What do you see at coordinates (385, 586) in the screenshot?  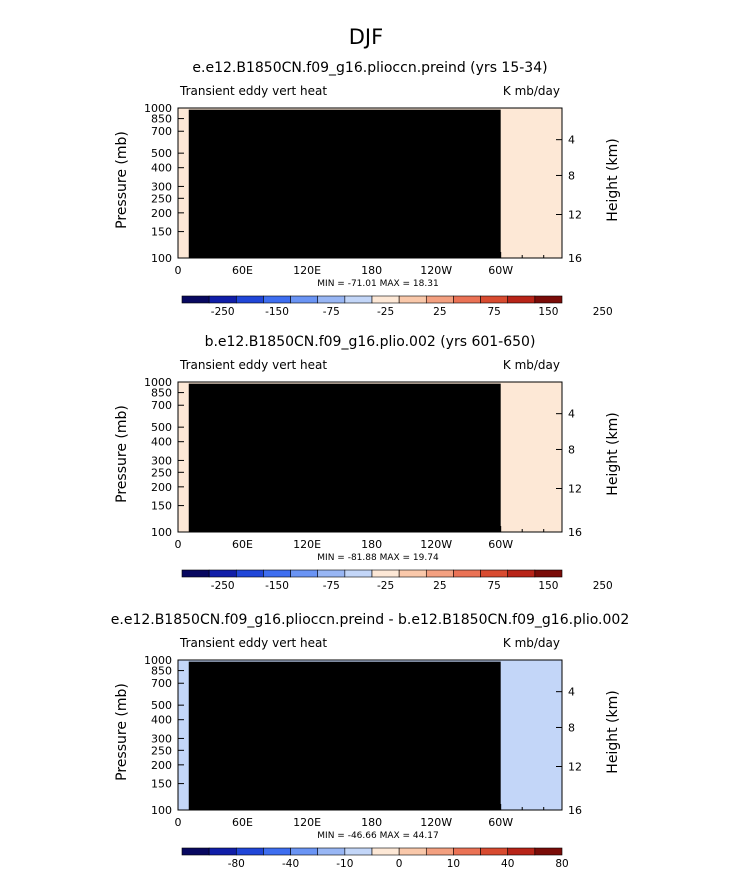 I see `colorbar-label: -25` at bounding box center [385, 586].